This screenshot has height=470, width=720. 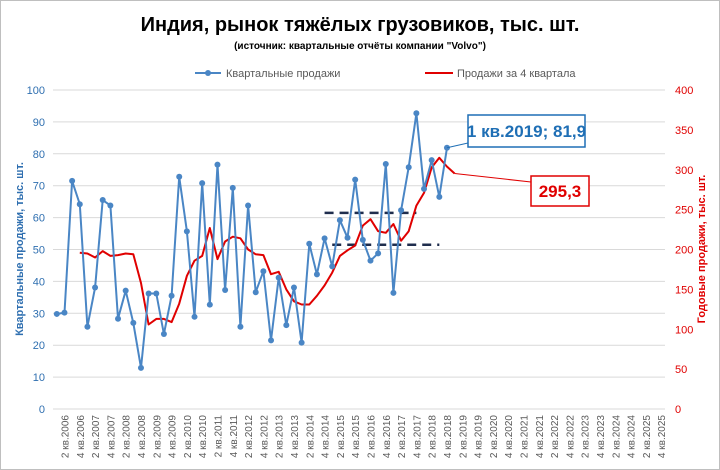 I want to click on y-left-tick-label: 30, so click(x=39, y=314).